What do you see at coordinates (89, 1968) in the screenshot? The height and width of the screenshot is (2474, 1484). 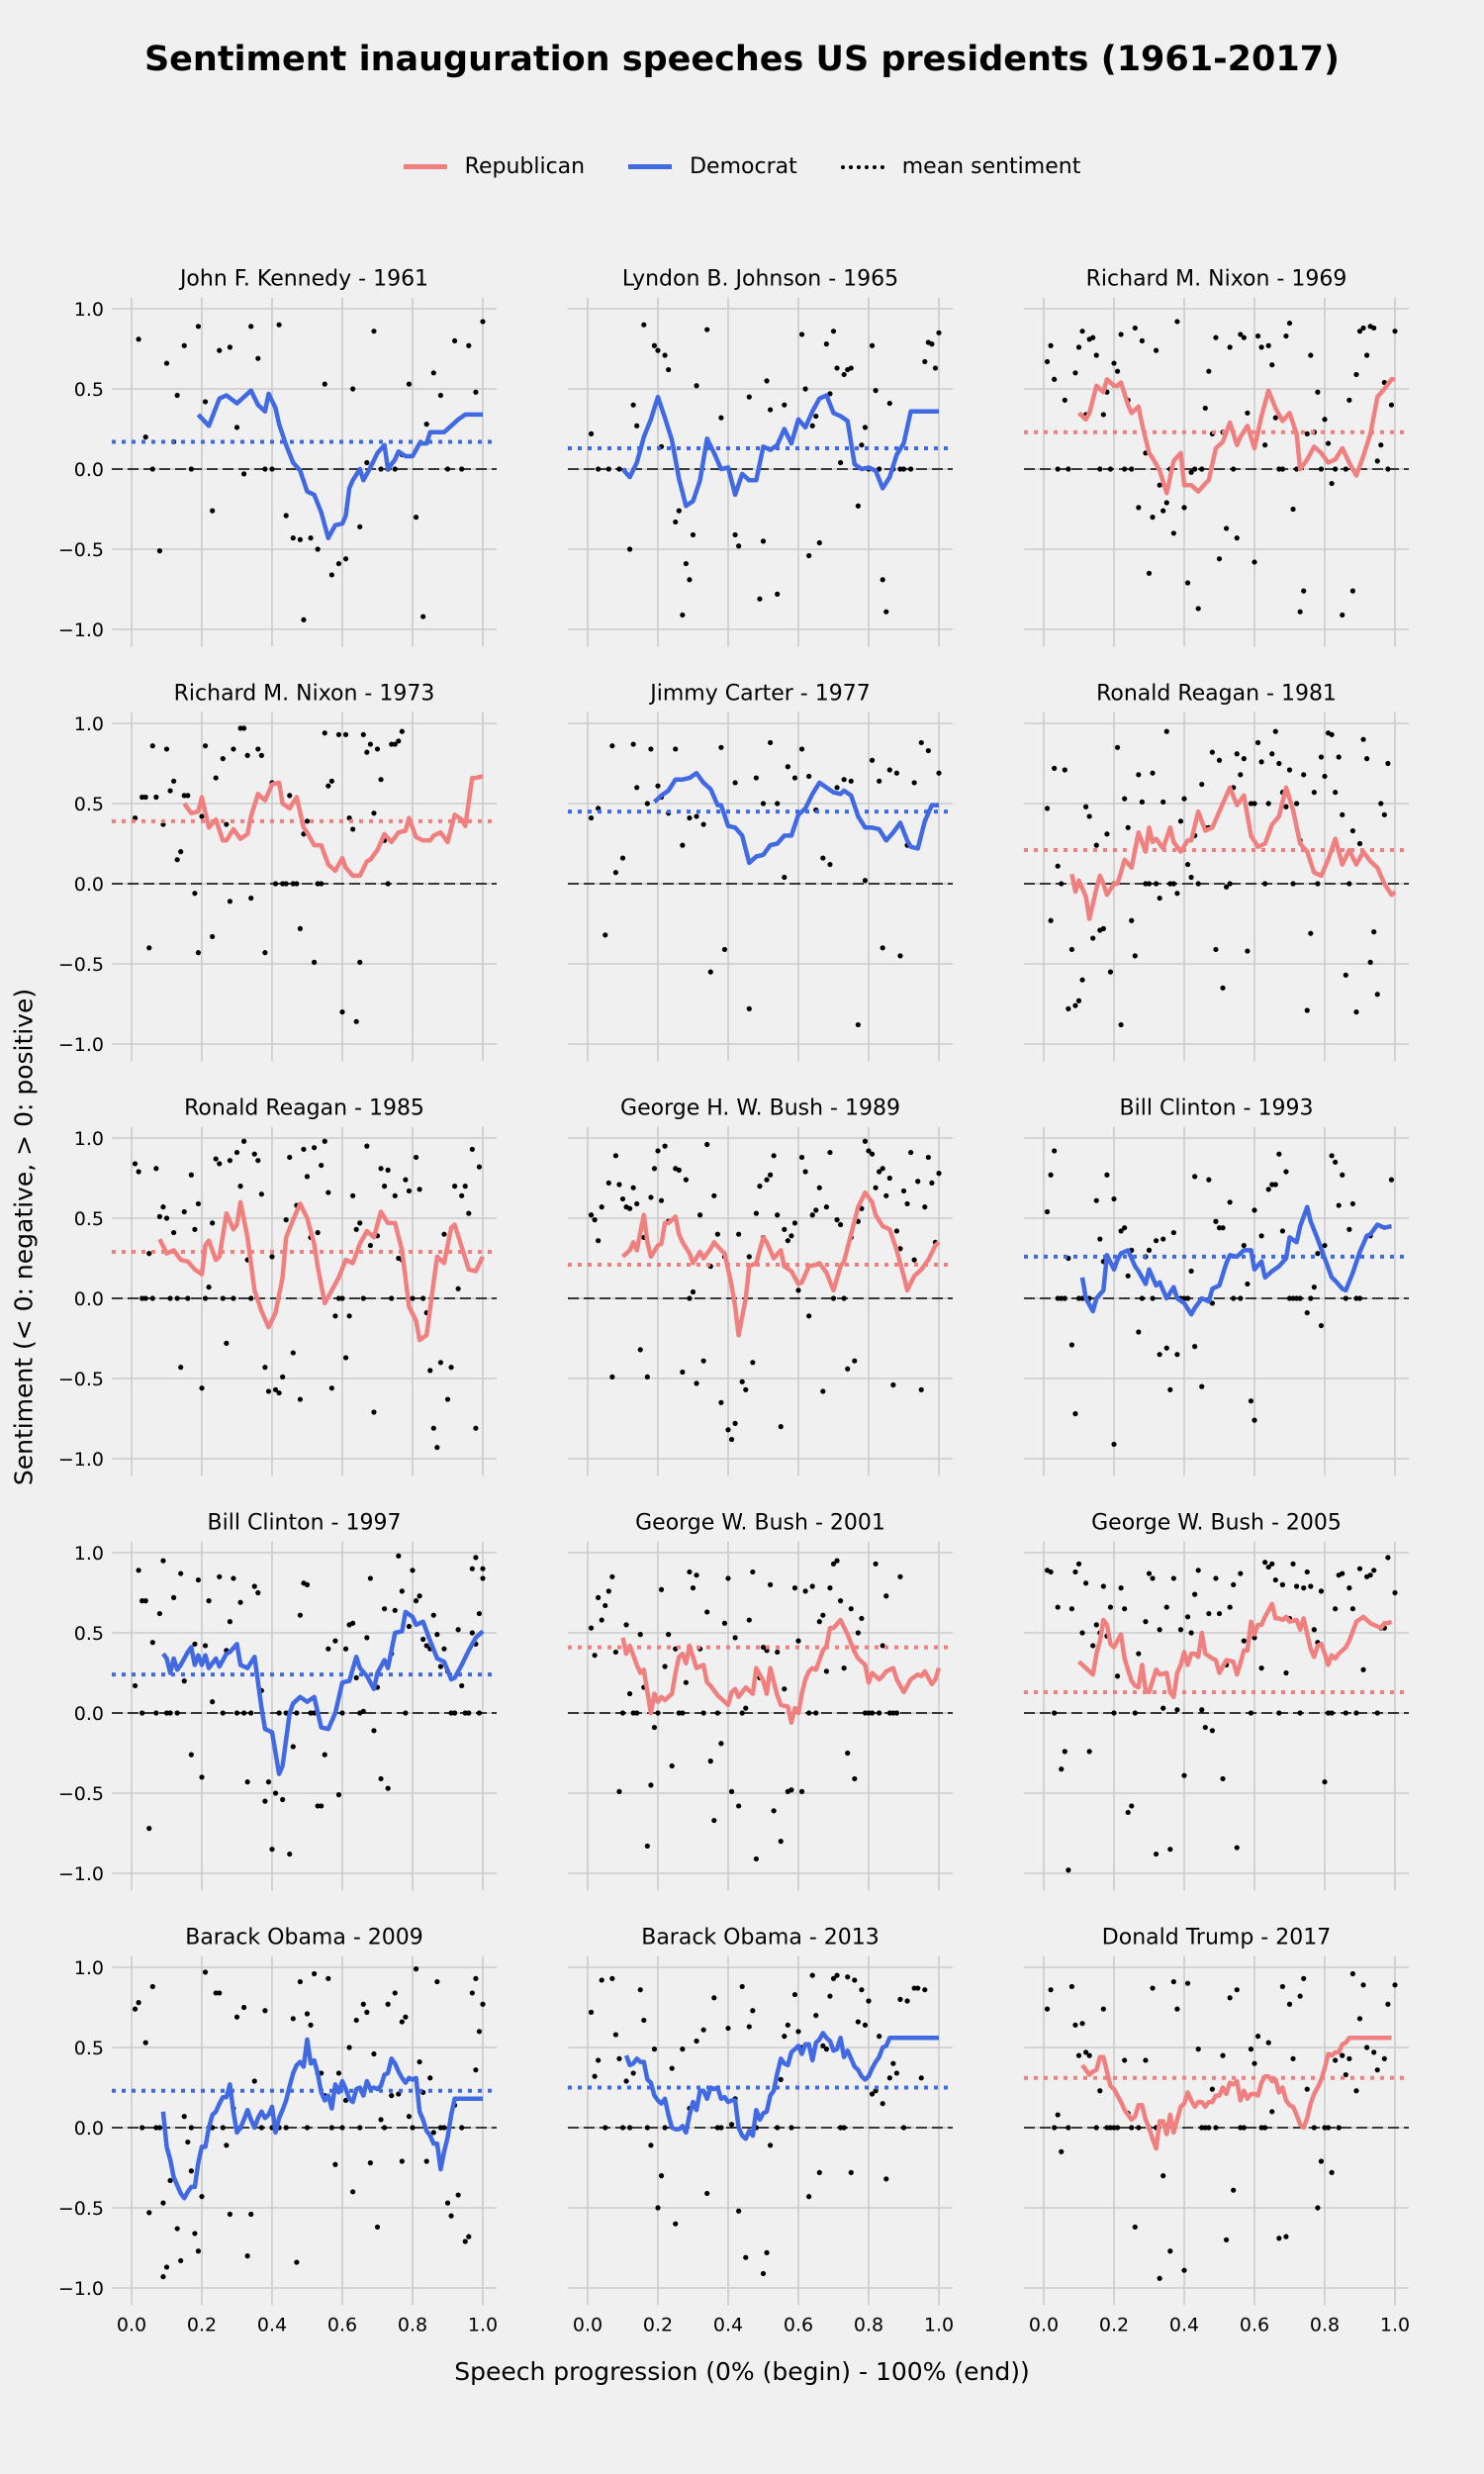 I see `y-tick-label: 1.0` at bounding box center [89, 1968].